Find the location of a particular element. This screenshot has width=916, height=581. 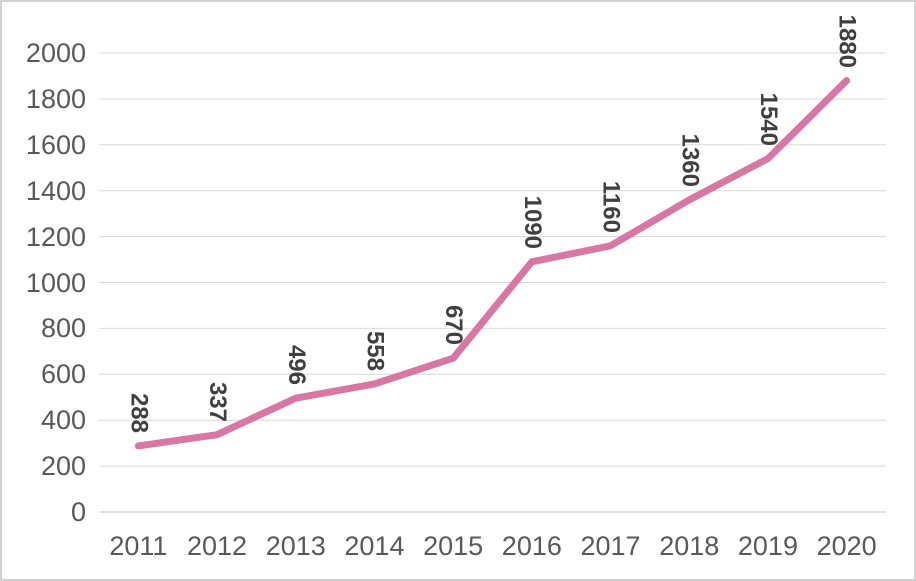

y-axis-label: 400 is located at coordinates (63, 420).